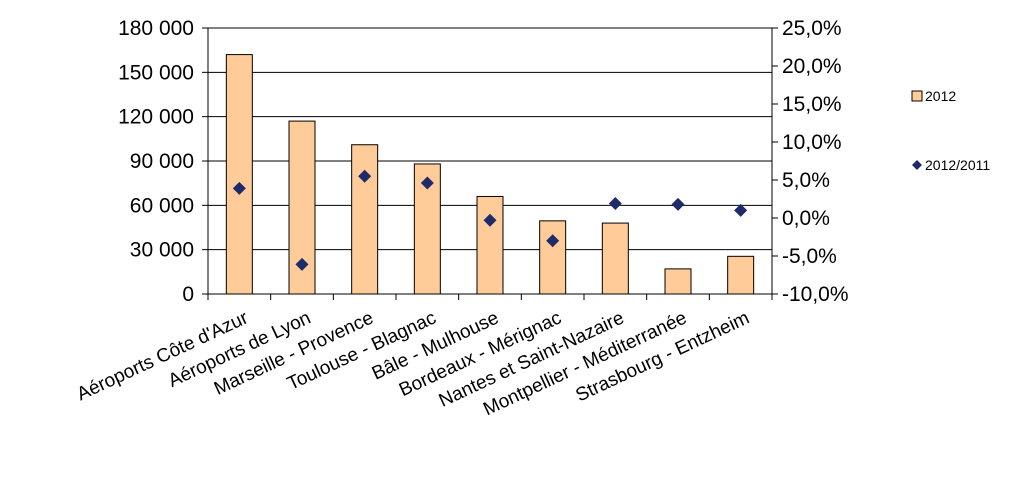 Image resolution: width=1017 pixels, height=484 pixels. I want to click on right-tick-label: 10,0%, so click(812, 142).